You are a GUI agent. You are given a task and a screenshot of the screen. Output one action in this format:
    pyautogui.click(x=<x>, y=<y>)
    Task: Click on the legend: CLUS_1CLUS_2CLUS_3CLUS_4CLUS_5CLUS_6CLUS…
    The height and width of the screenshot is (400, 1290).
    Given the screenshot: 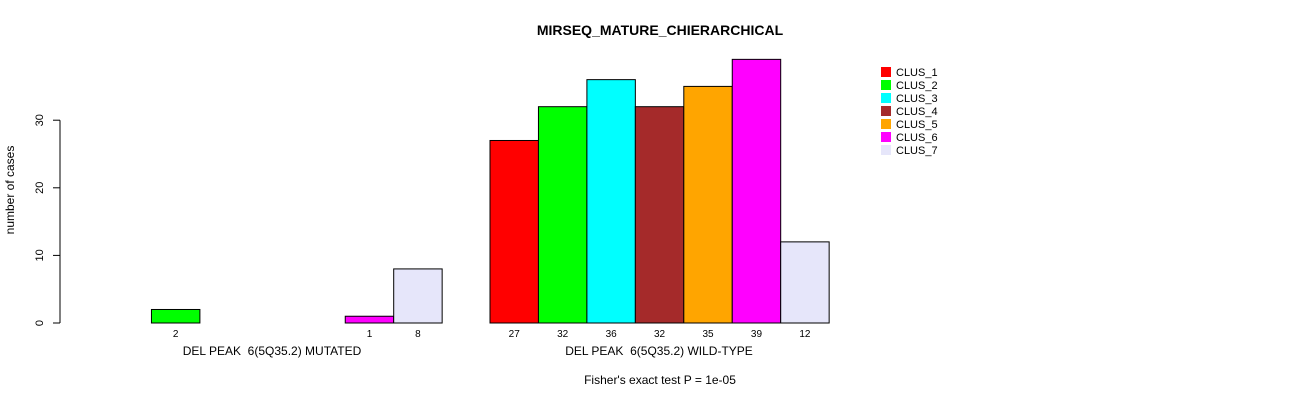 What is the action you would take?
    pyautogui.click(x=909, y=112)
    